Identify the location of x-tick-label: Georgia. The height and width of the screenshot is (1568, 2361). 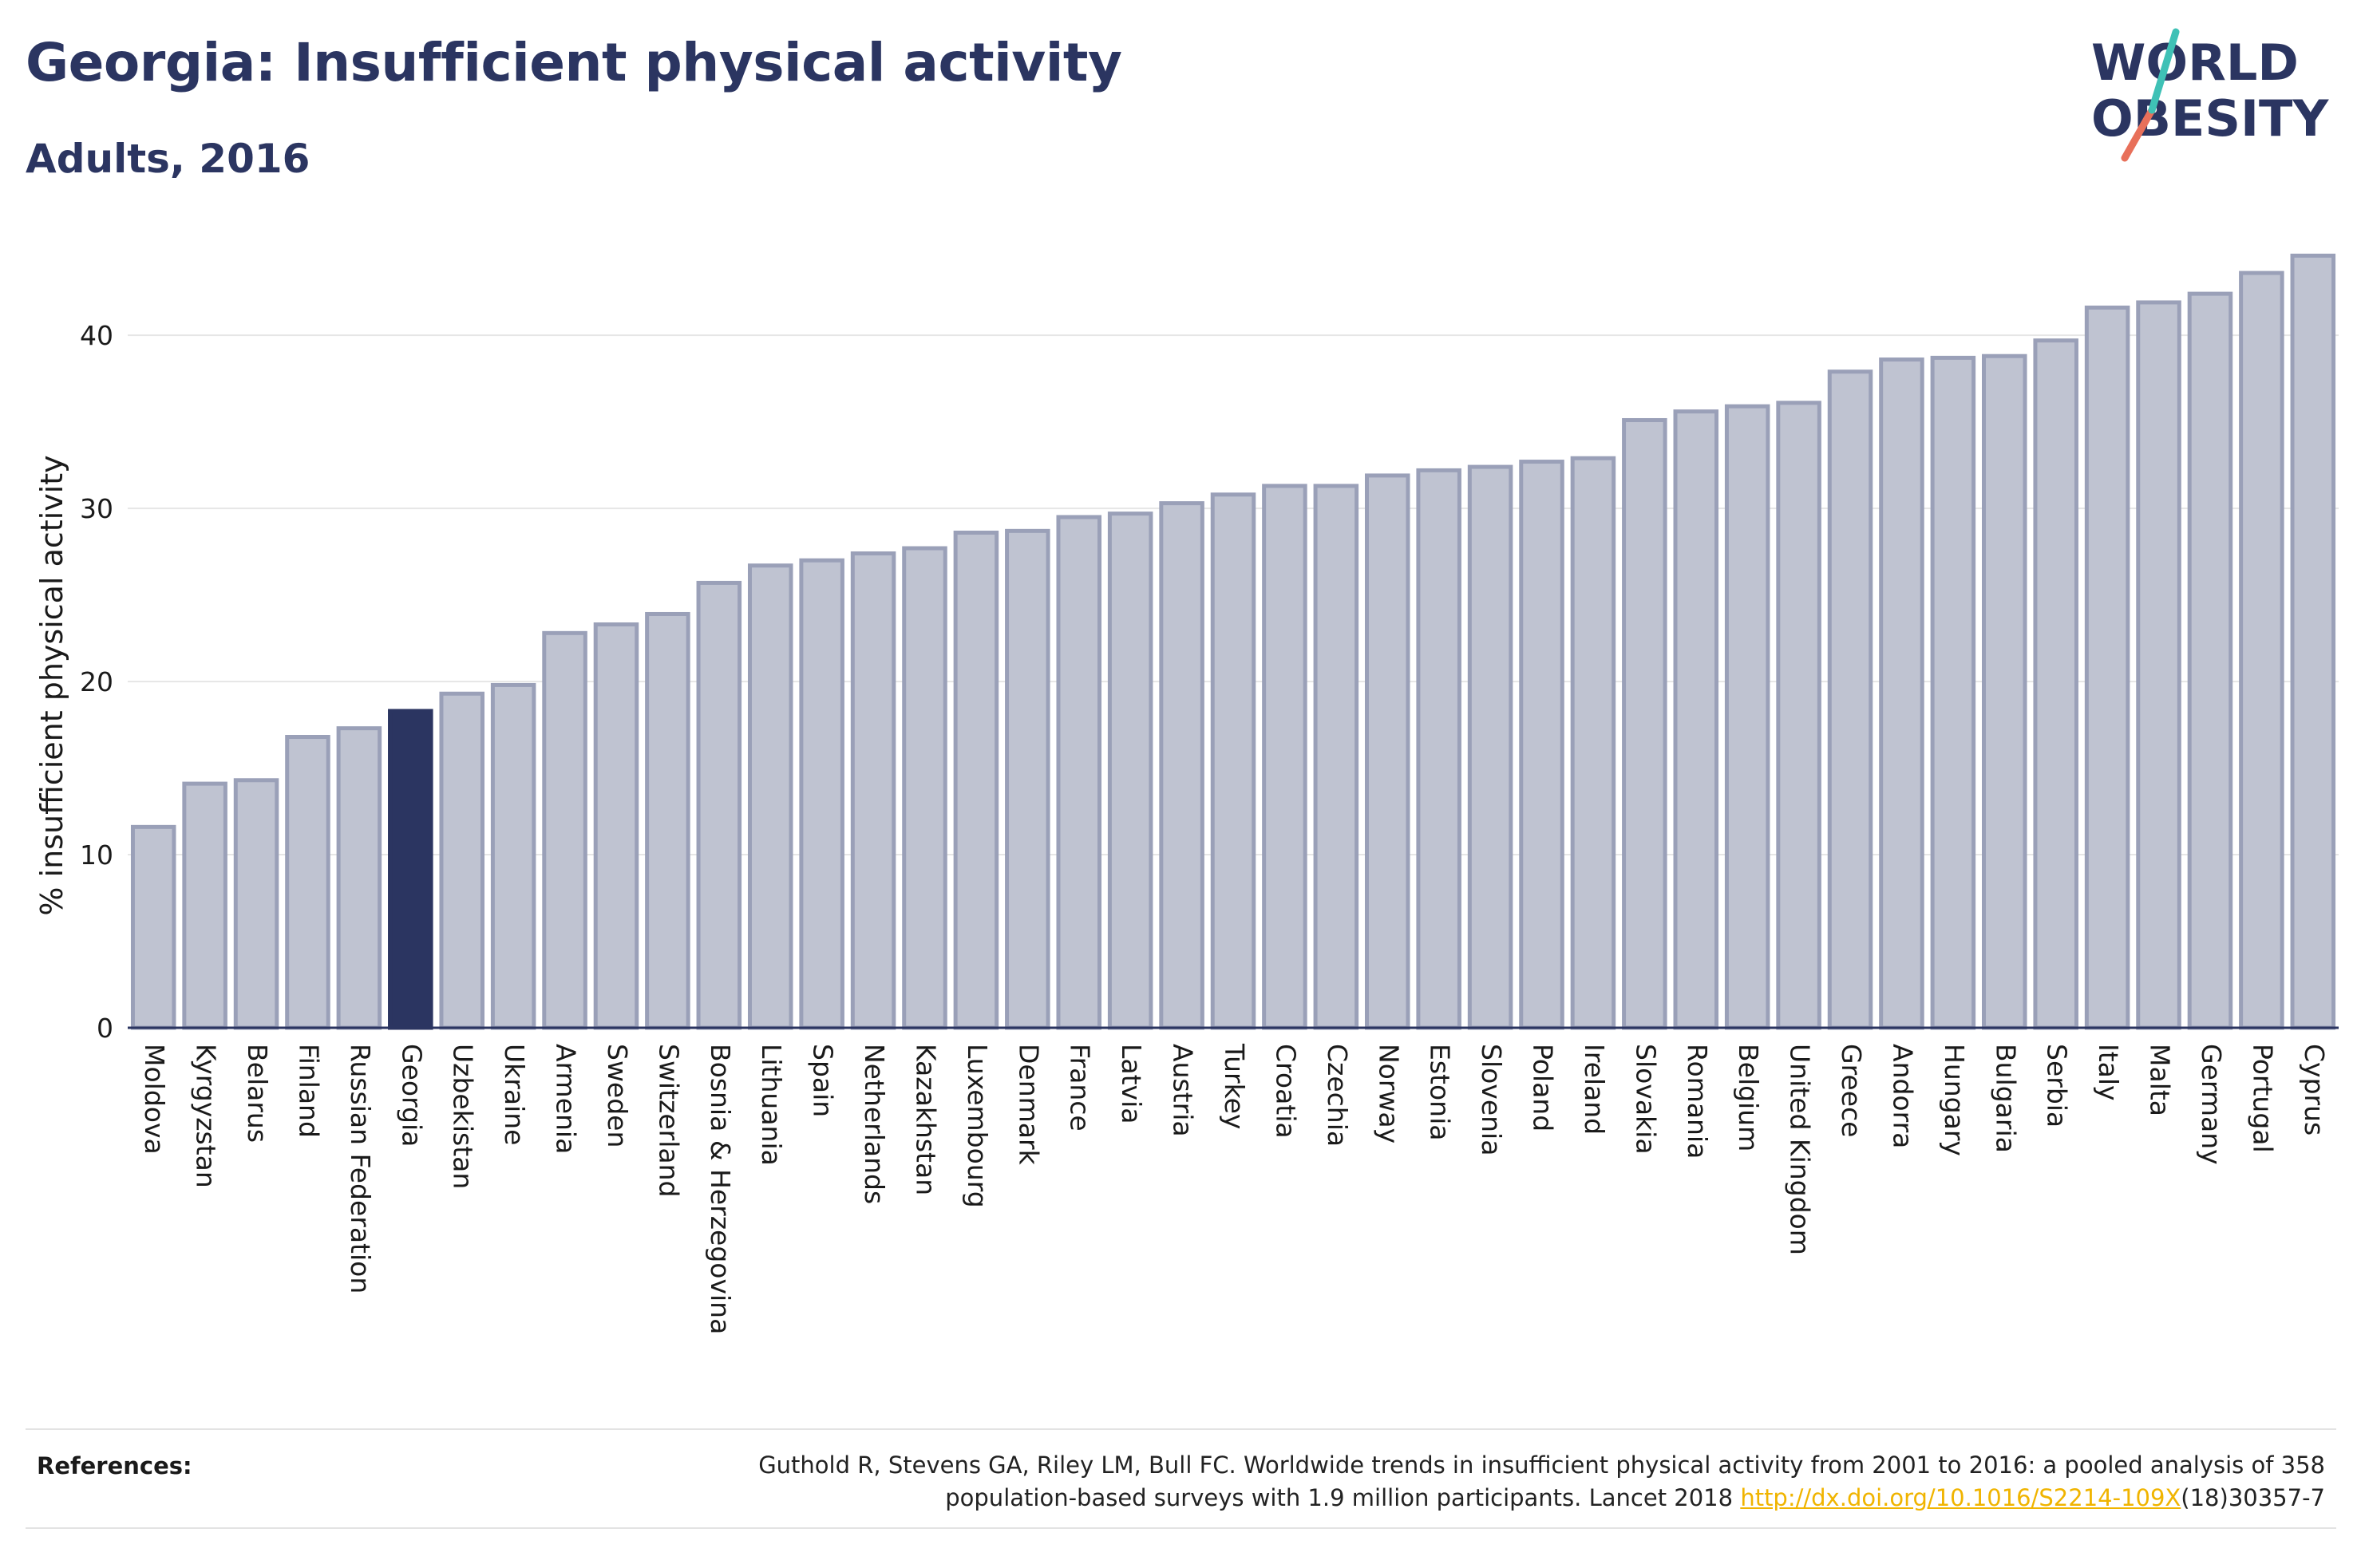
(411, 1095).